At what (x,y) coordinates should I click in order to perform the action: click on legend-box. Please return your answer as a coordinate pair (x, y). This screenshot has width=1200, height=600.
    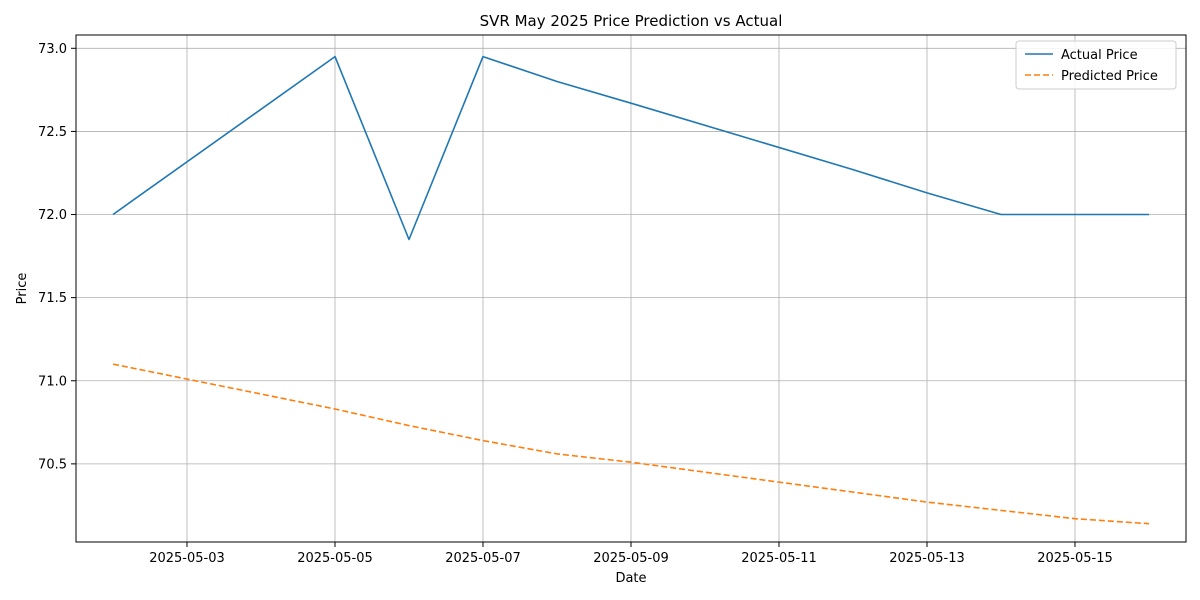
    Looking at the image, I should click on (1096, 65).